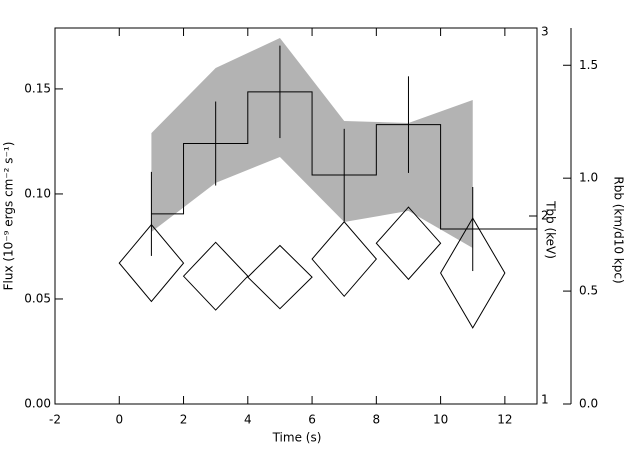 The image size is (640, 457). I want to click on y3-tick-label: 1.5, so click(588, 65).